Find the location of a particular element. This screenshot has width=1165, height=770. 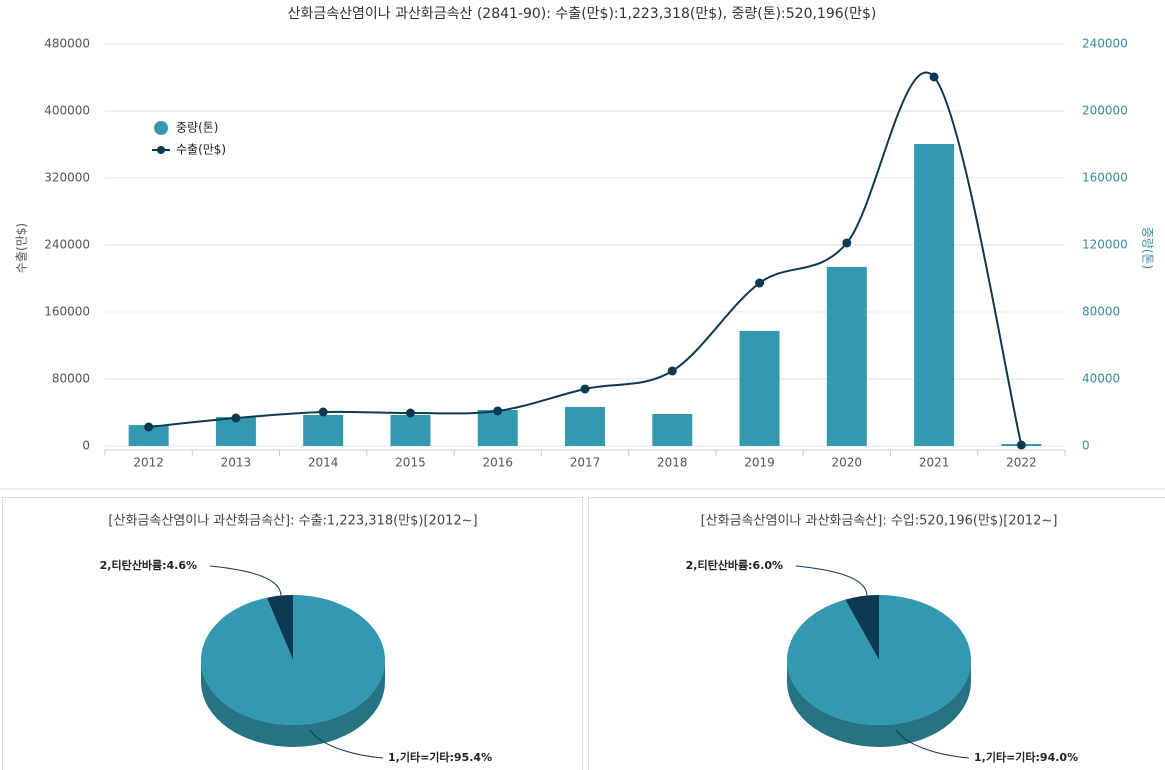

x-tick-label: 2022 is located at coordinates (1021, 463).